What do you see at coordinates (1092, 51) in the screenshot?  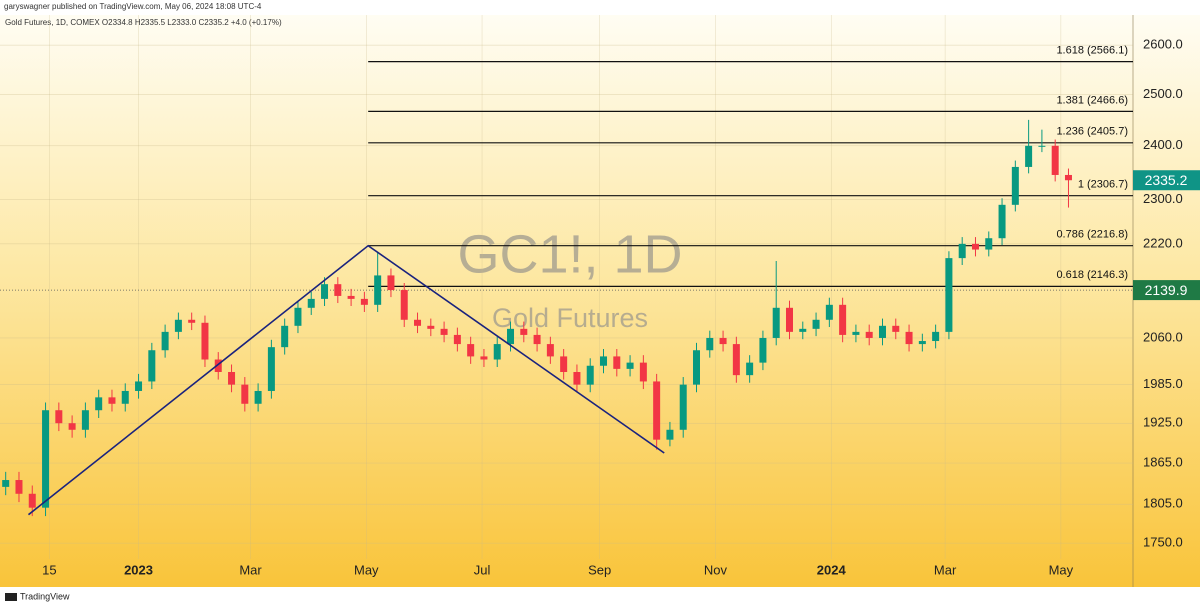 I see `fib-level-label: 1.618 (2566.1)` at bounding box center [1092, 51].